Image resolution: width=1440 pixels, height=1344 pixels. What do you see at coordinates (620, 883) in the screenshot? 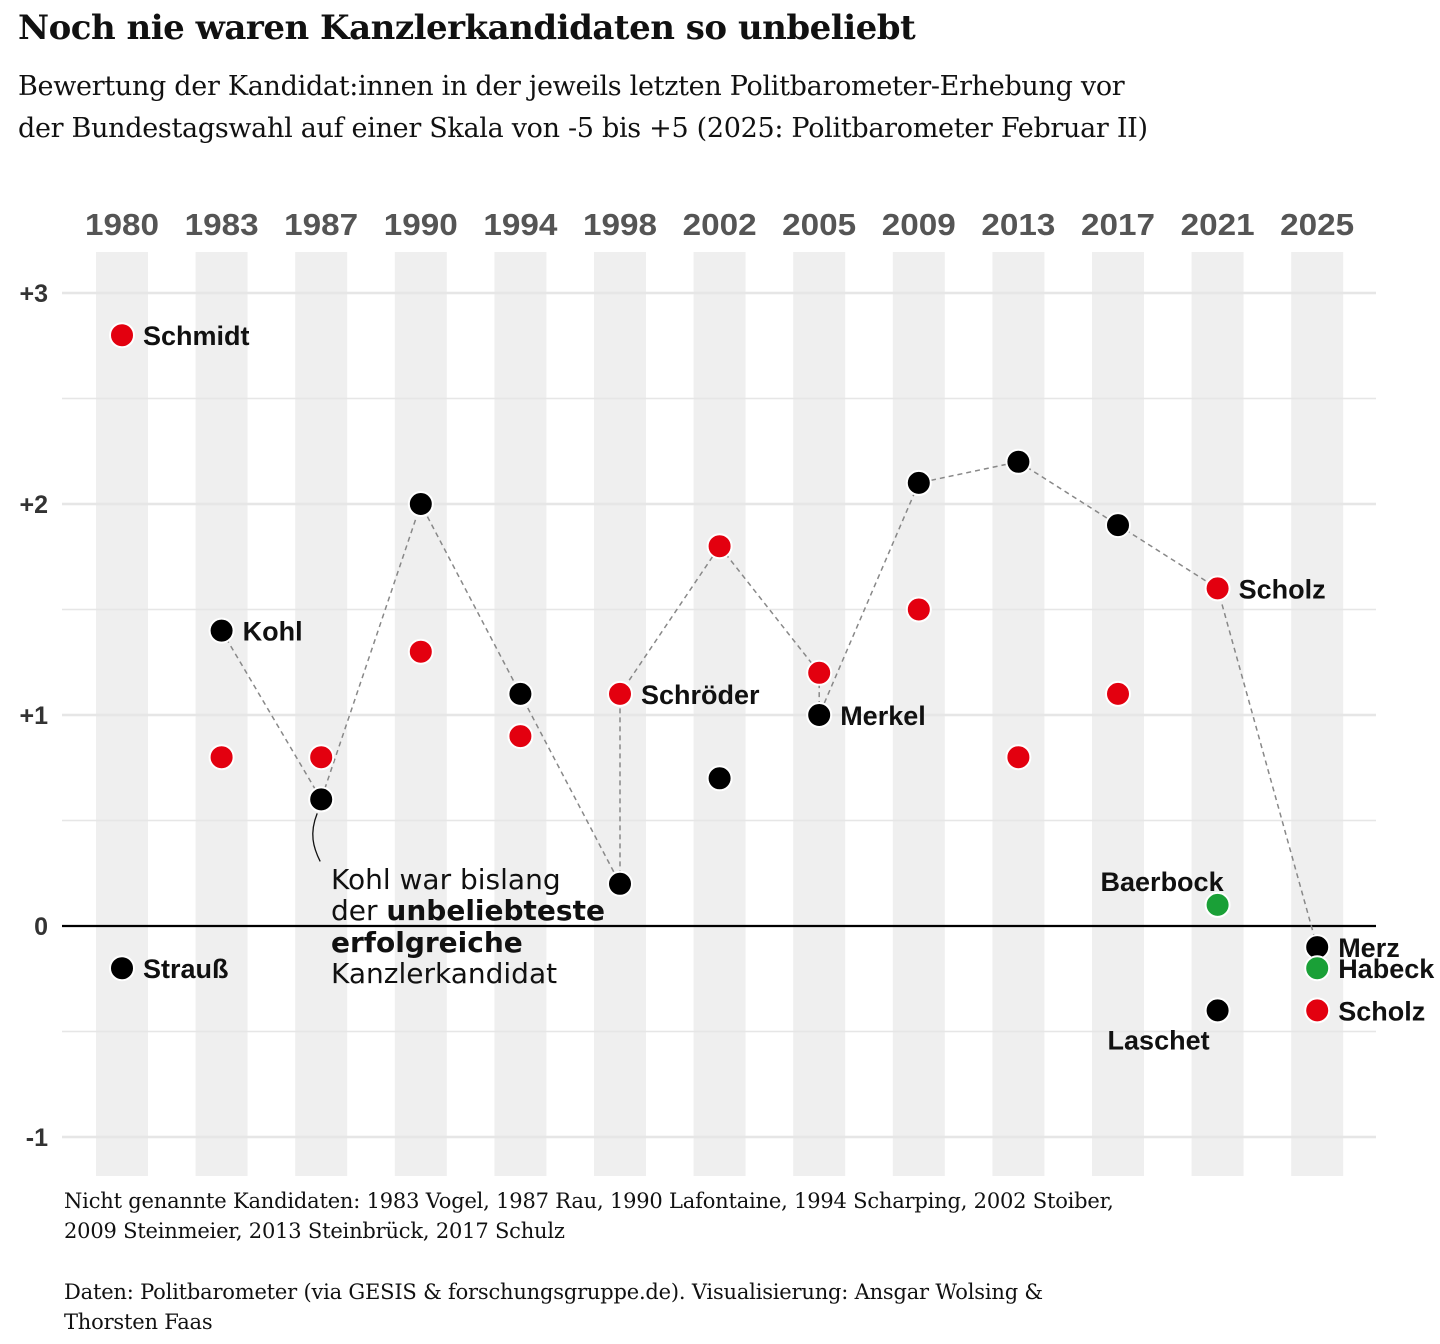
I see `data-point-union-1998` at bounding box center [620, 883].